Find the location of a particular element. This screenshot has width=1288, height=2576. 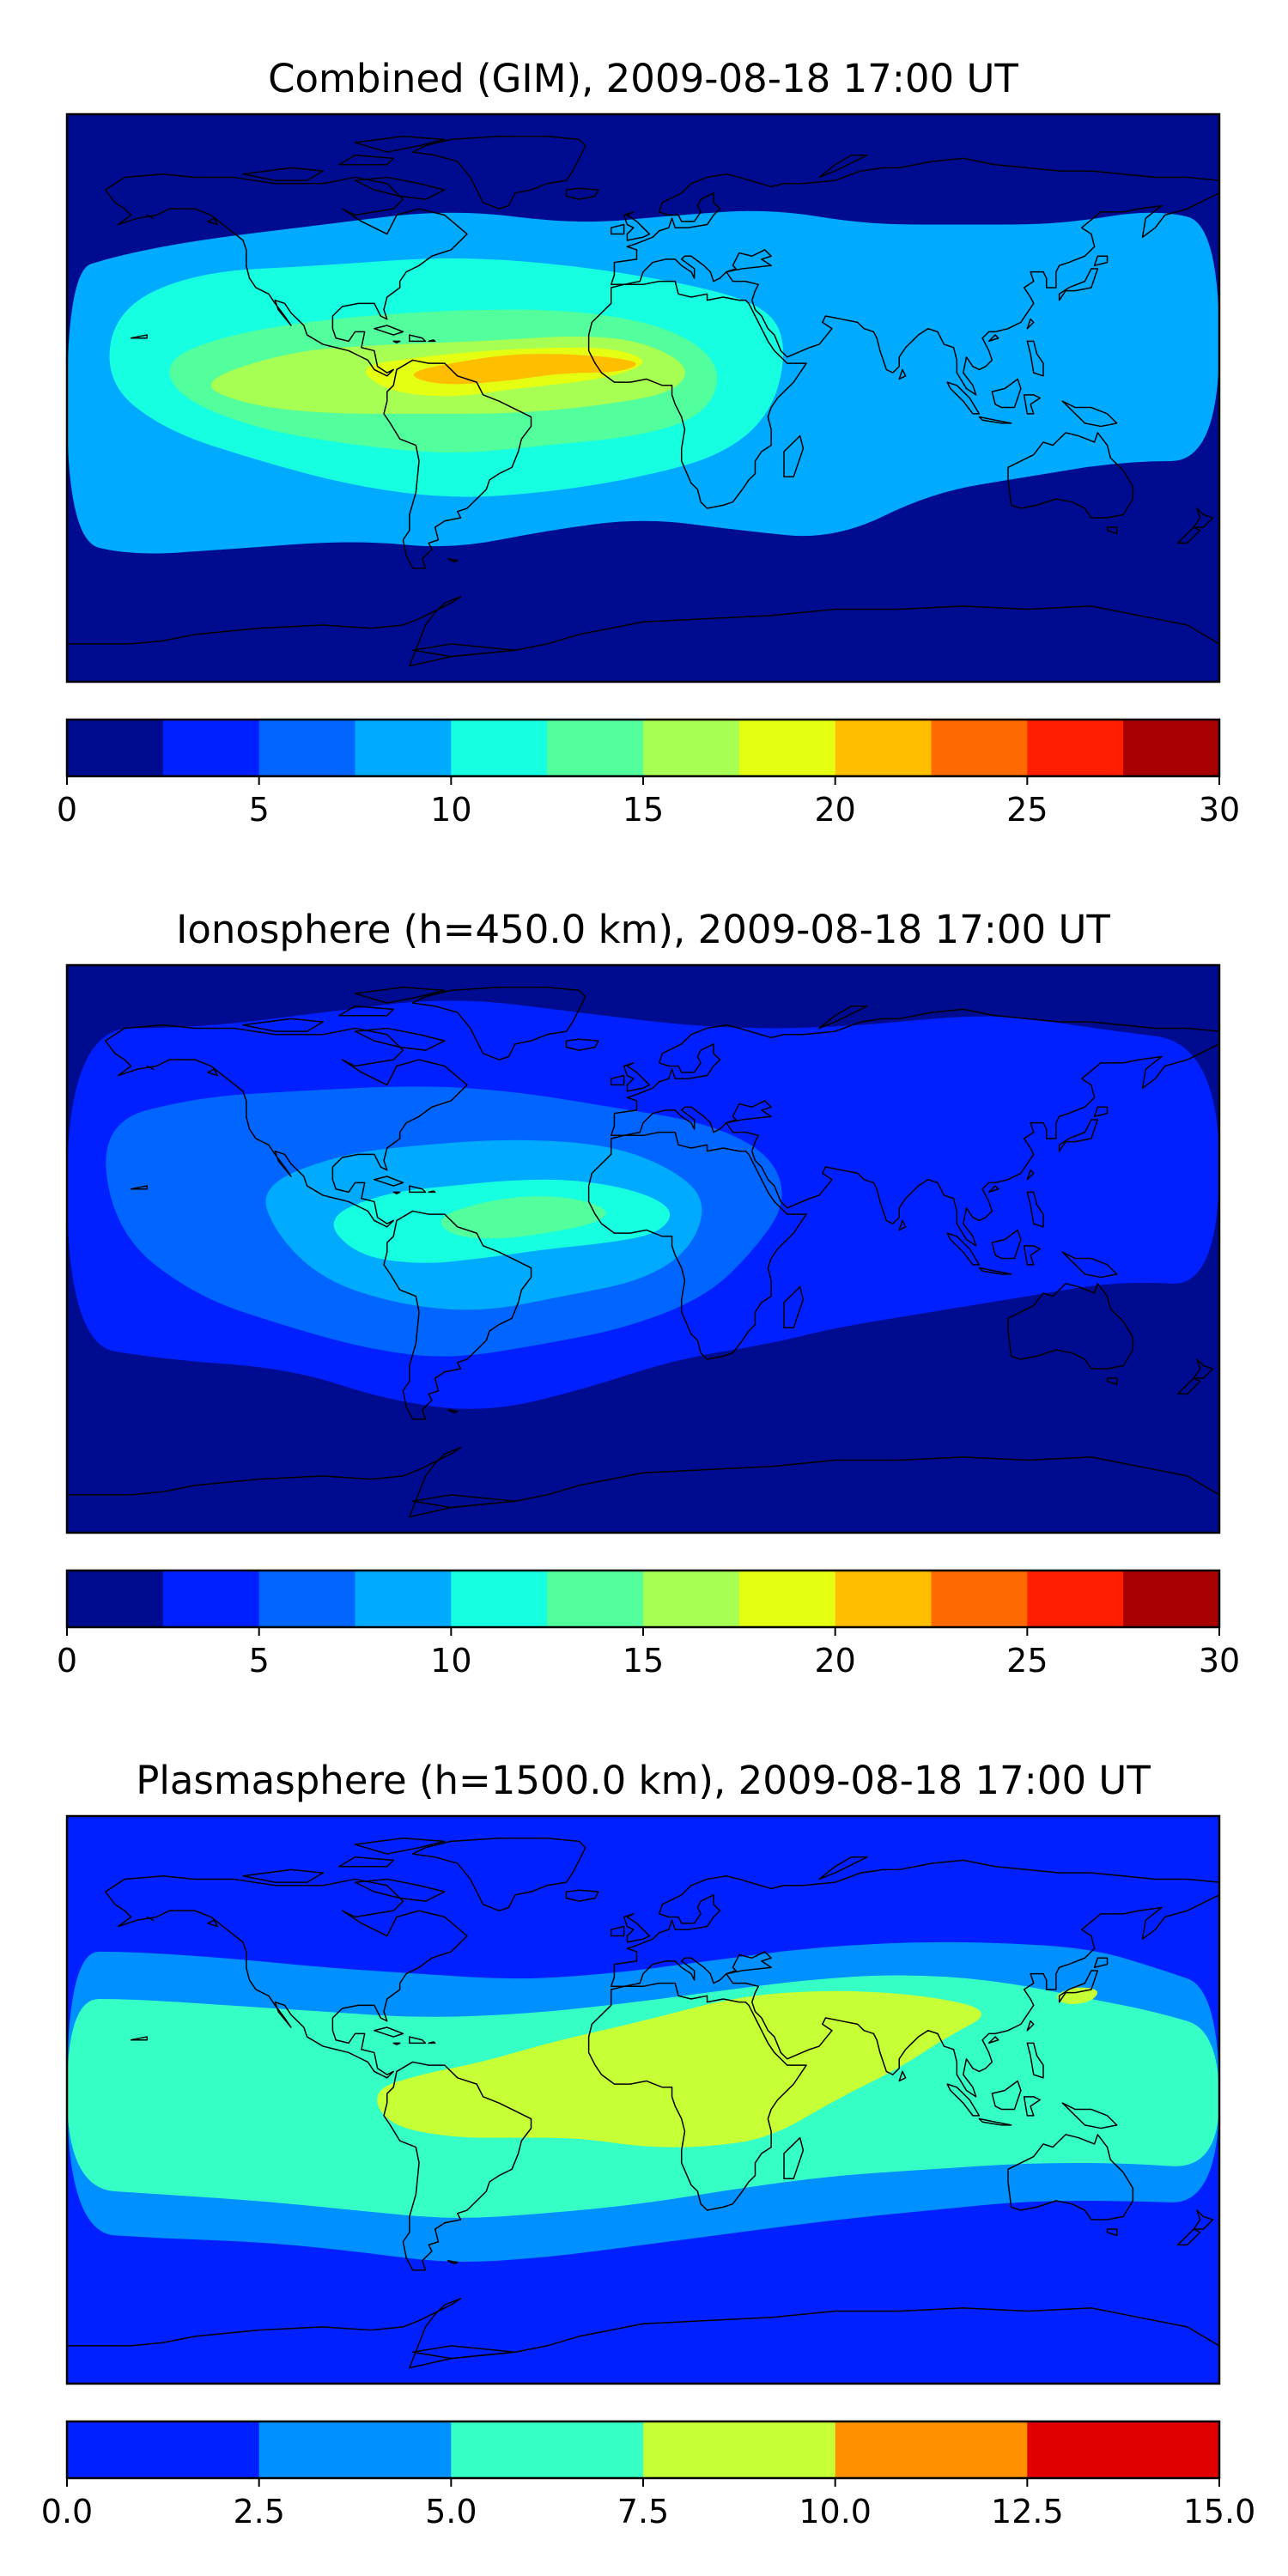

colorbar-tick-label: 0 is located at coordinates (67, 1661).